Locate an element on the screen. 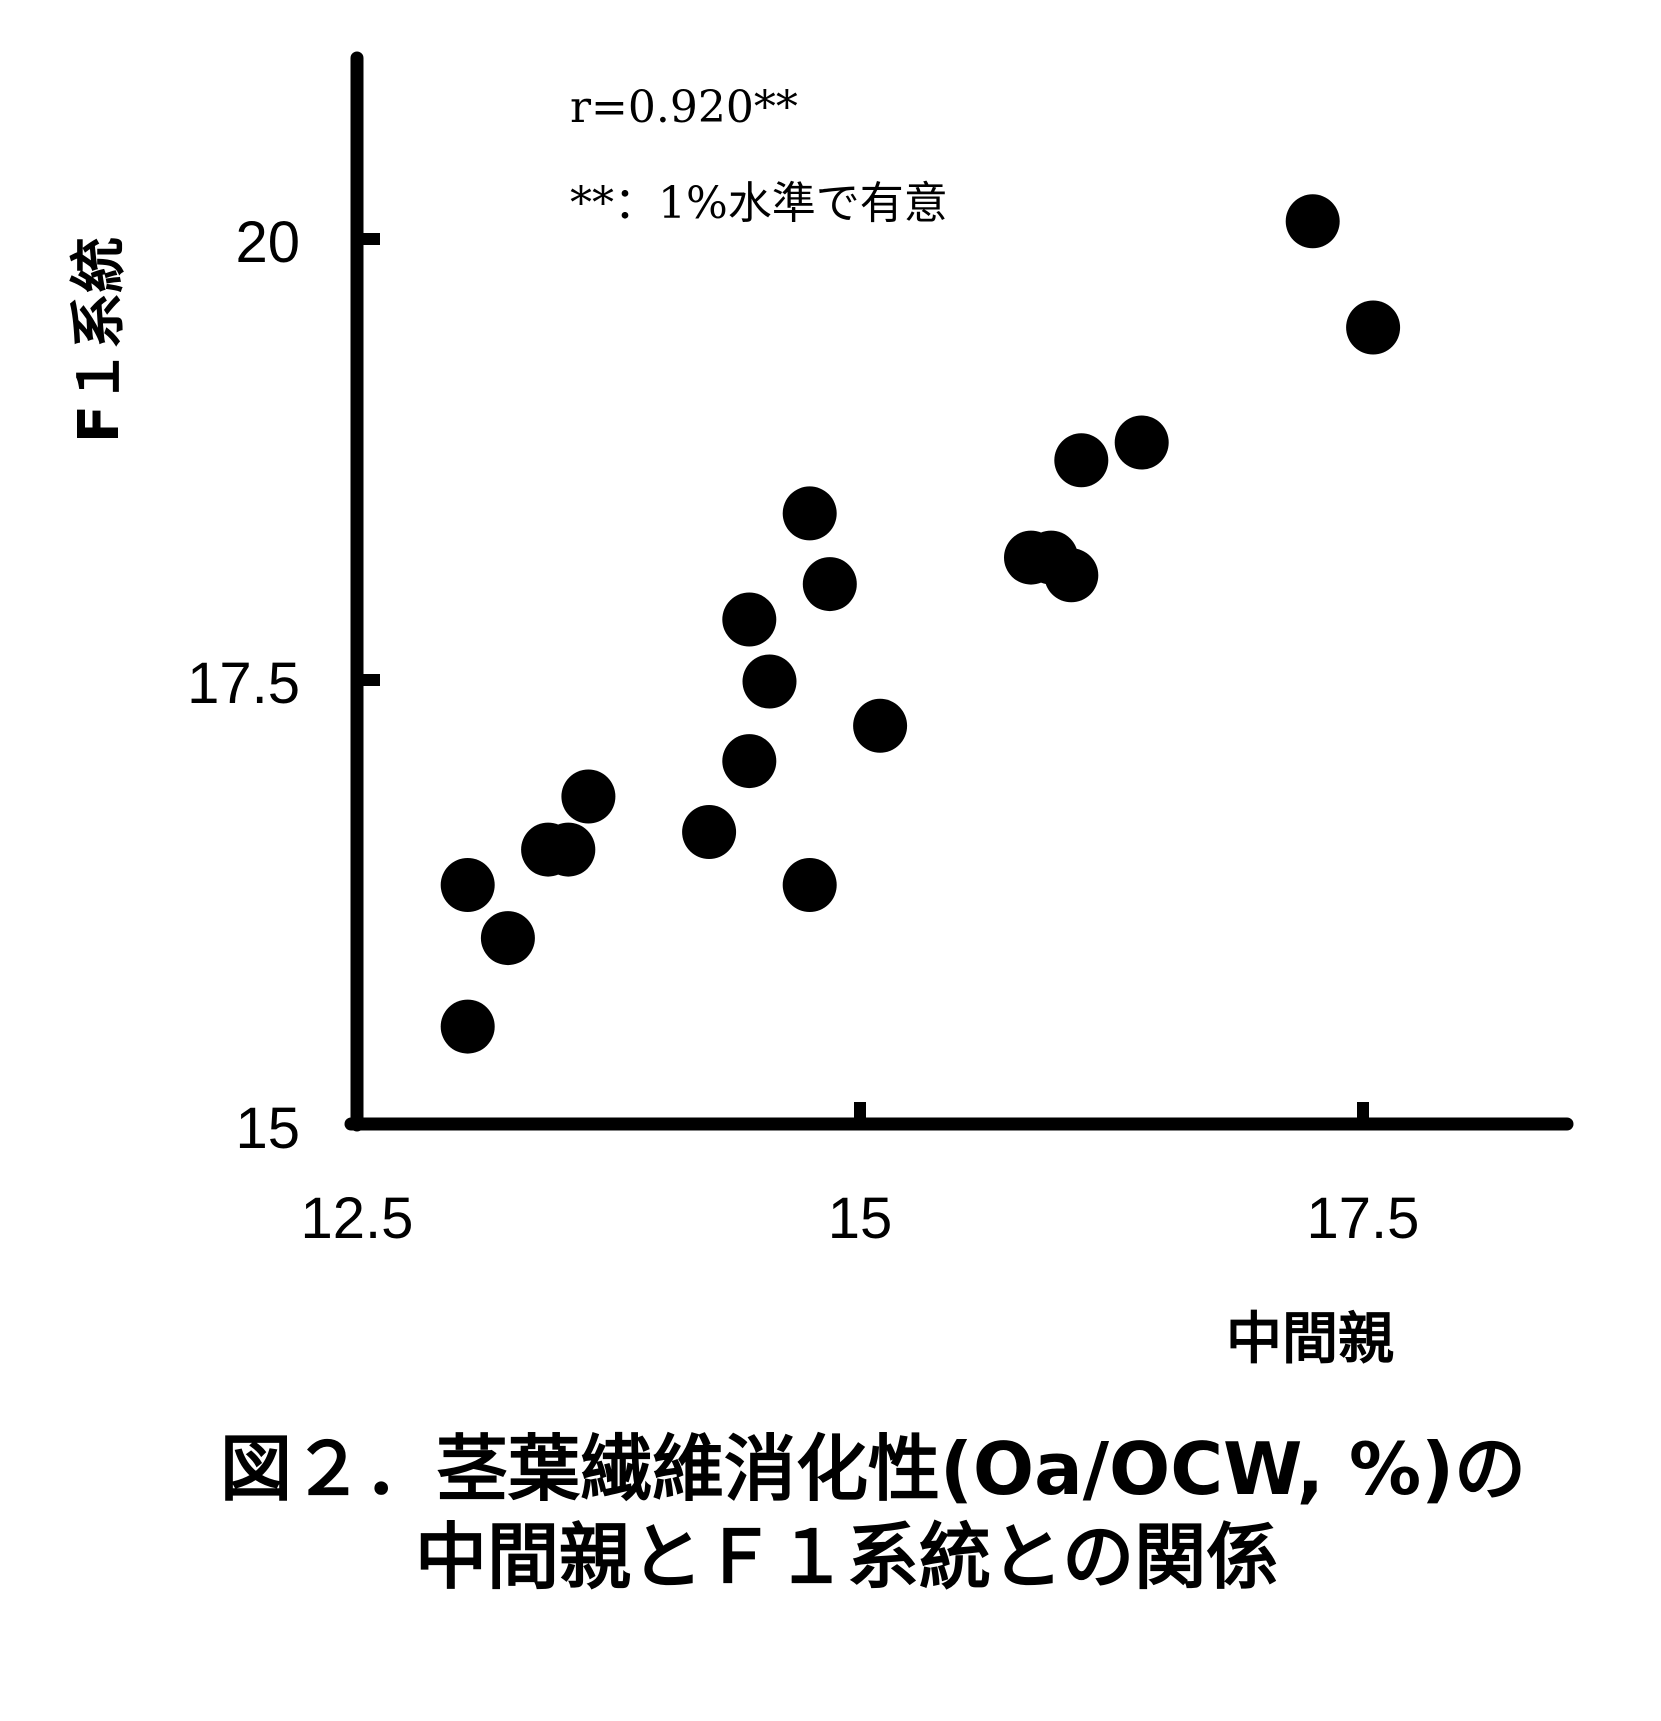 Image resolution: width=1661 pixels, height=1721 pixels. x-tick-label-12-5: 12.5 is located at coordinates (357, 1218).